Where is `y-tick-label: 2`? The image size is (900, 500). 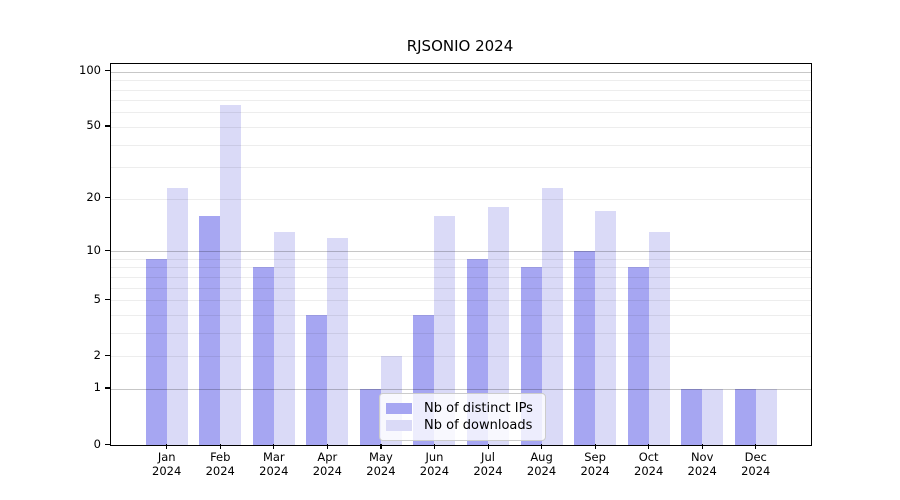 y-tick-label: 2 is located at coordinates (97, 354).